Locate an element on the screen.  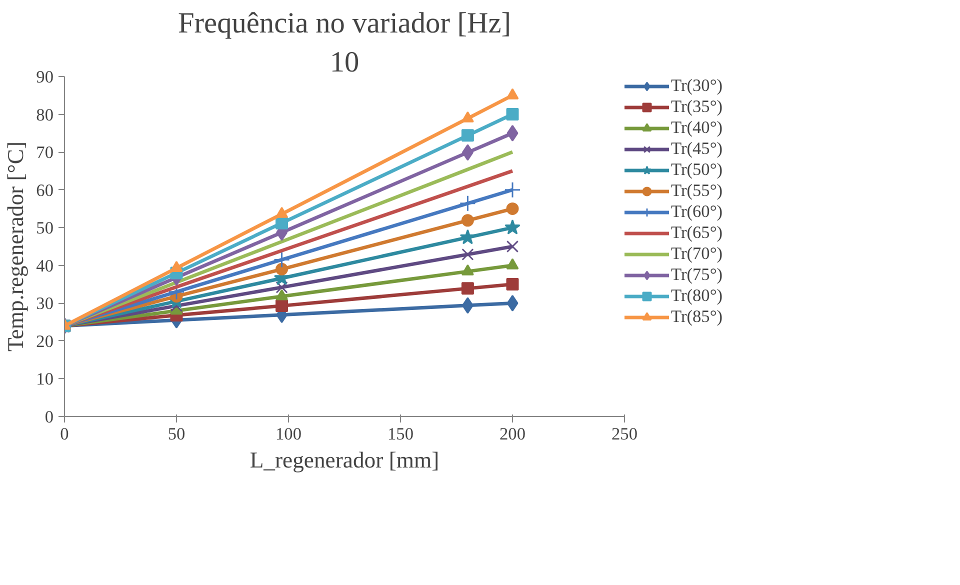
x-tick-label: 100 is located at coordinates (289, 434).